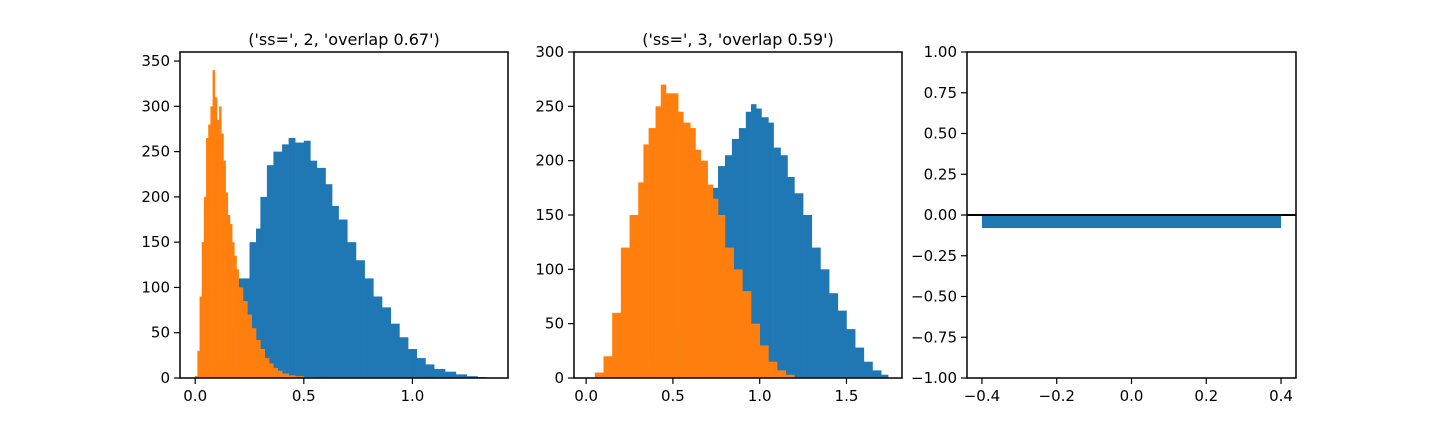  I want to click on y-tick-label: 350, so click(155, 61).